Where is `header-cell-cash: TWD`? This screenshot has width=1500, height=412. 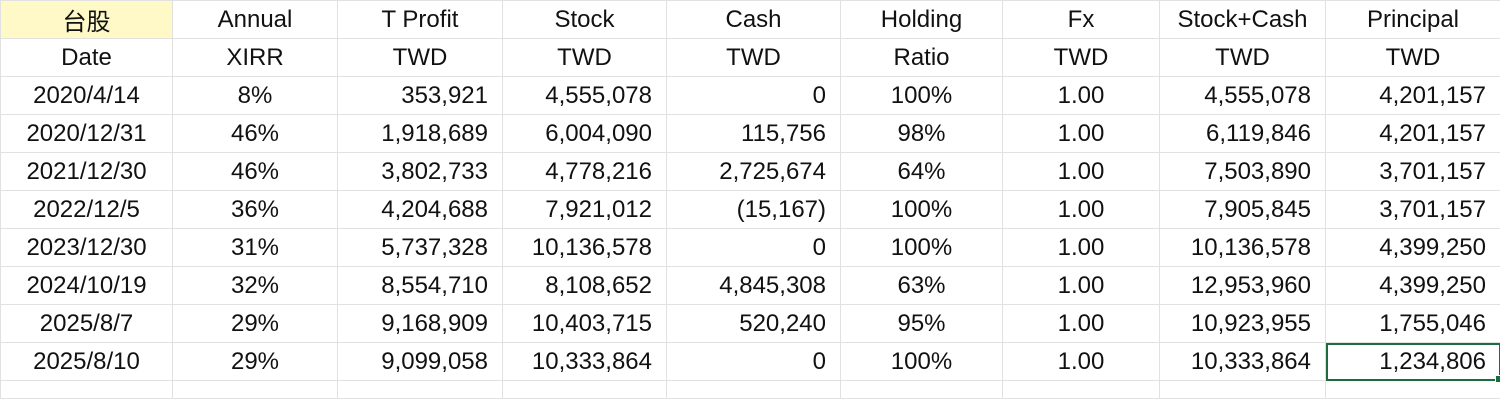
header-cell-cash: TWD is located at coordinates (753, 57).